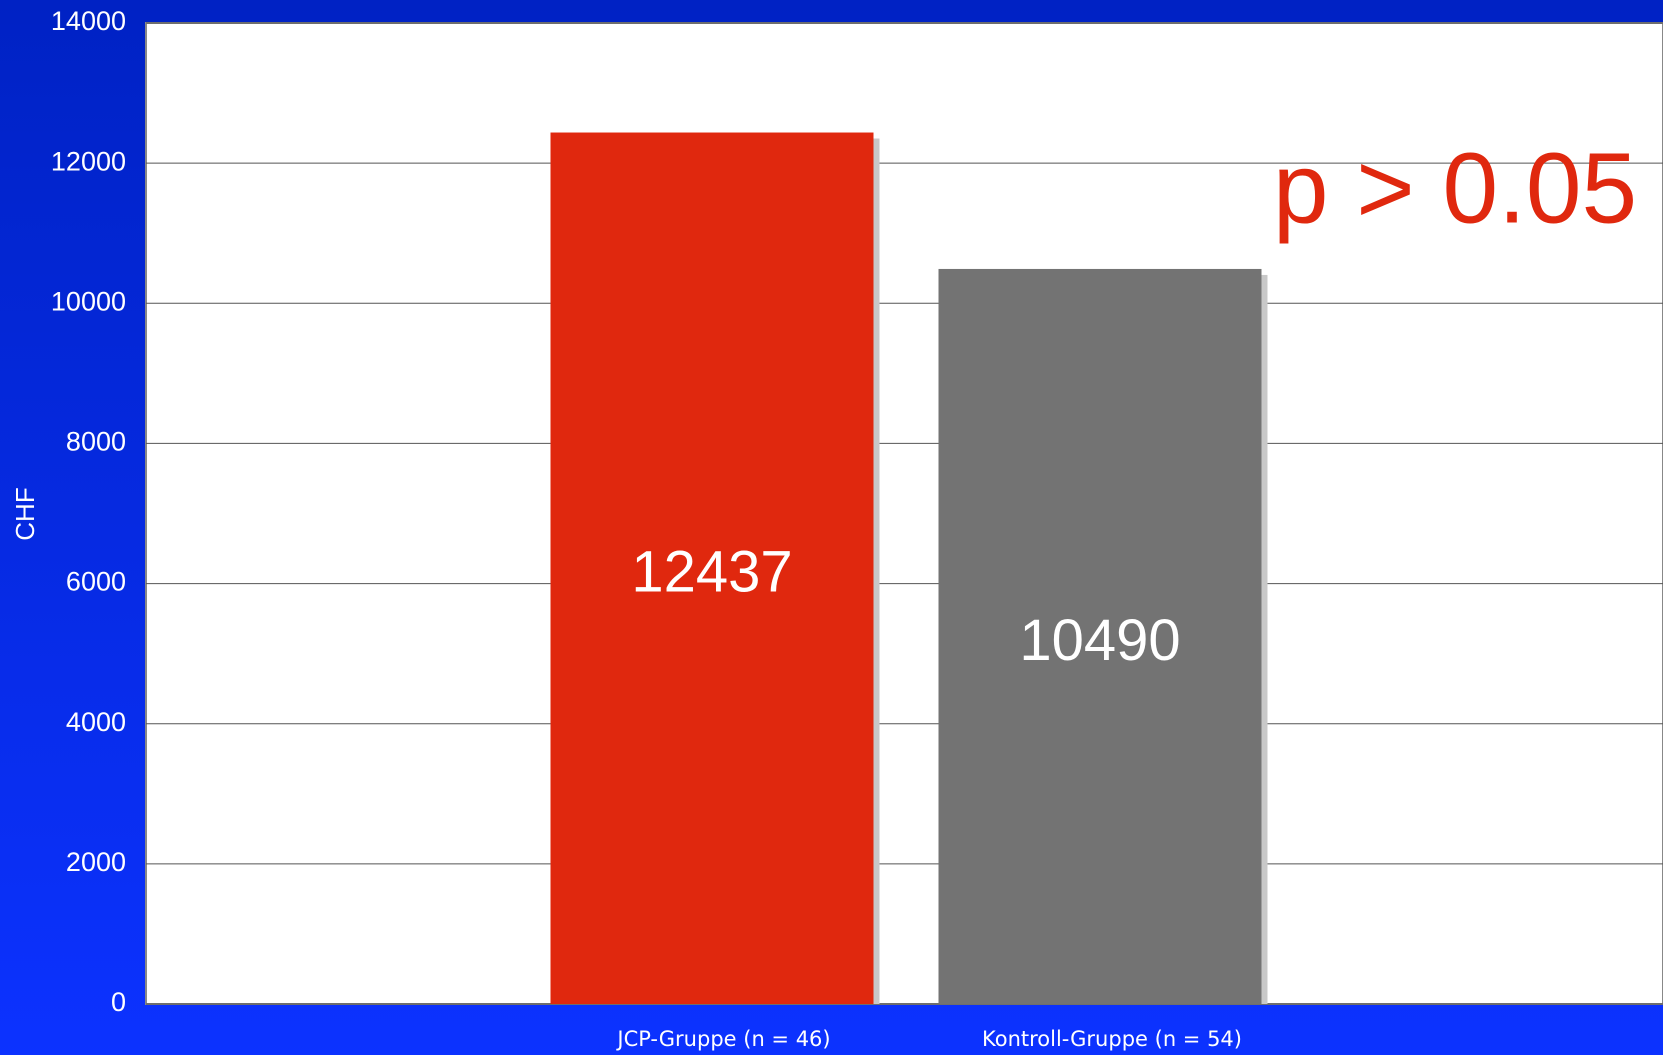 The width and height of the screenshot is (1663, 1055). Describe the element at coordinates (25, 513) in the screenshot. I see `y-axis-label: CHF` at that location.